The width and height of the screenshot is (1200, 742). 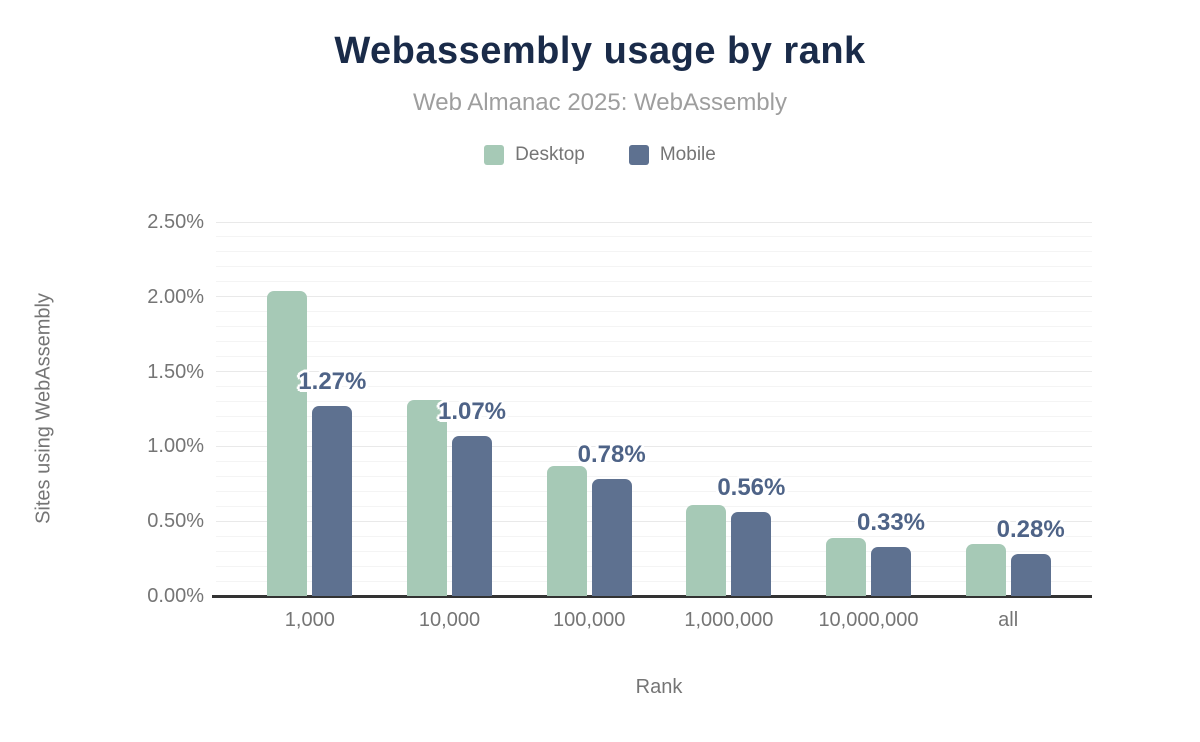 What do you see at coordinates (332, 381) in the screenshot?
I see `data-label: 1.27%` at bounding box center [332, 381].